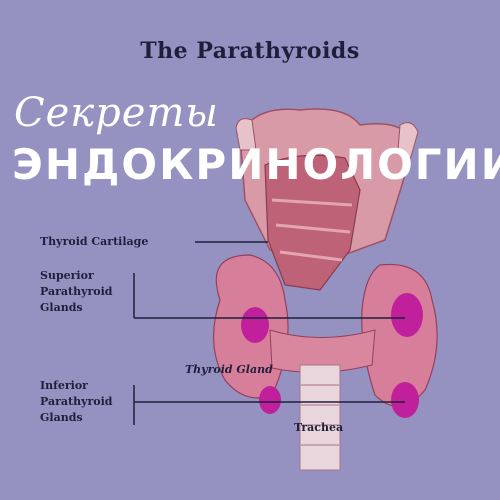  I want to click on label-superior-line-2: Parathyroid, so click(76, 291).